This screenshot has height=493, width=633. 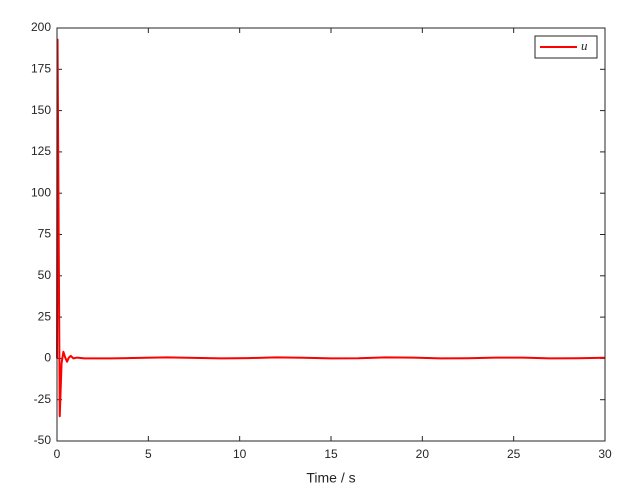 What do you see at coordinates (41, 151) in the screenshot?
I see `y-tick-label: 125` at bounding box center [41, 151].